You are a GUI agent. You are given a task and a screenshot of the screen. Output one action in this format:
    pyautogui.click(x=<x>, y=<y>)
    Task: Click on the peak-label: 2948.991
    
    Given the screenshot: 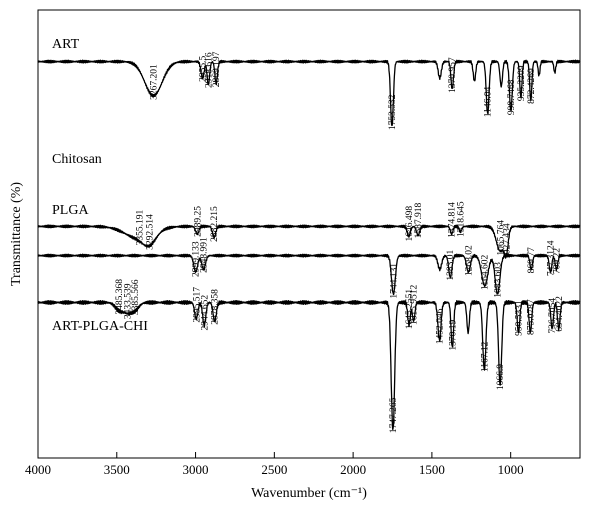 What is the action you would take?
    pyautogui.click(x=205, y=255)
    